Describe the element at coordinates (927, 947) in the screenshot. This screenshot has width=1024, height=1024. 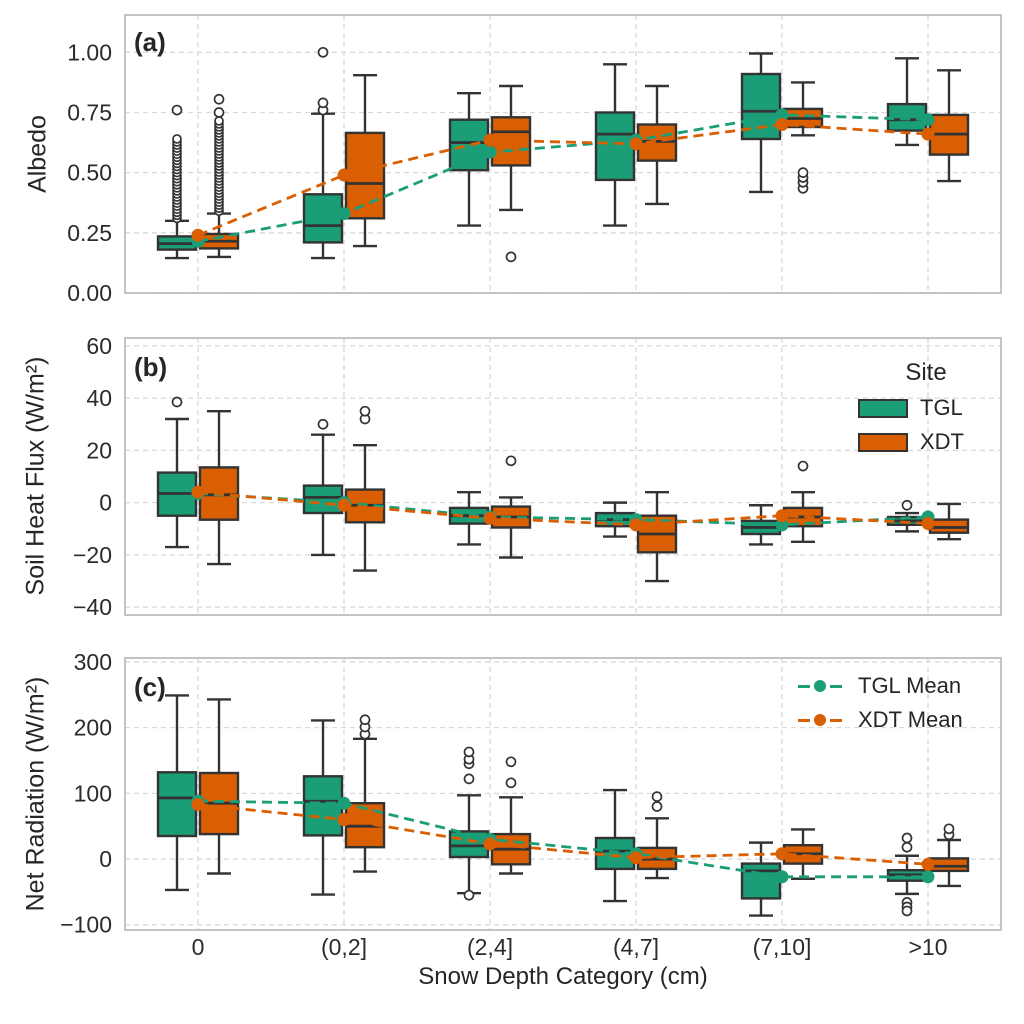
I see `svg-text: >10` at that location.